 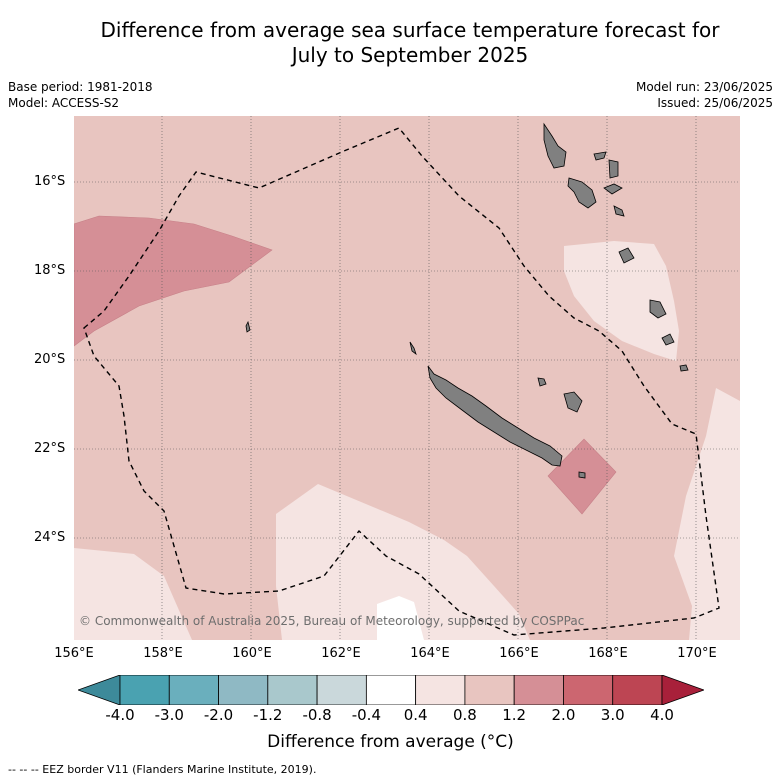 What do you see at coordinates (50, 181) in the screenshot?
I see `y-tick-16s: 16°S` at bounding box center [50, 181].